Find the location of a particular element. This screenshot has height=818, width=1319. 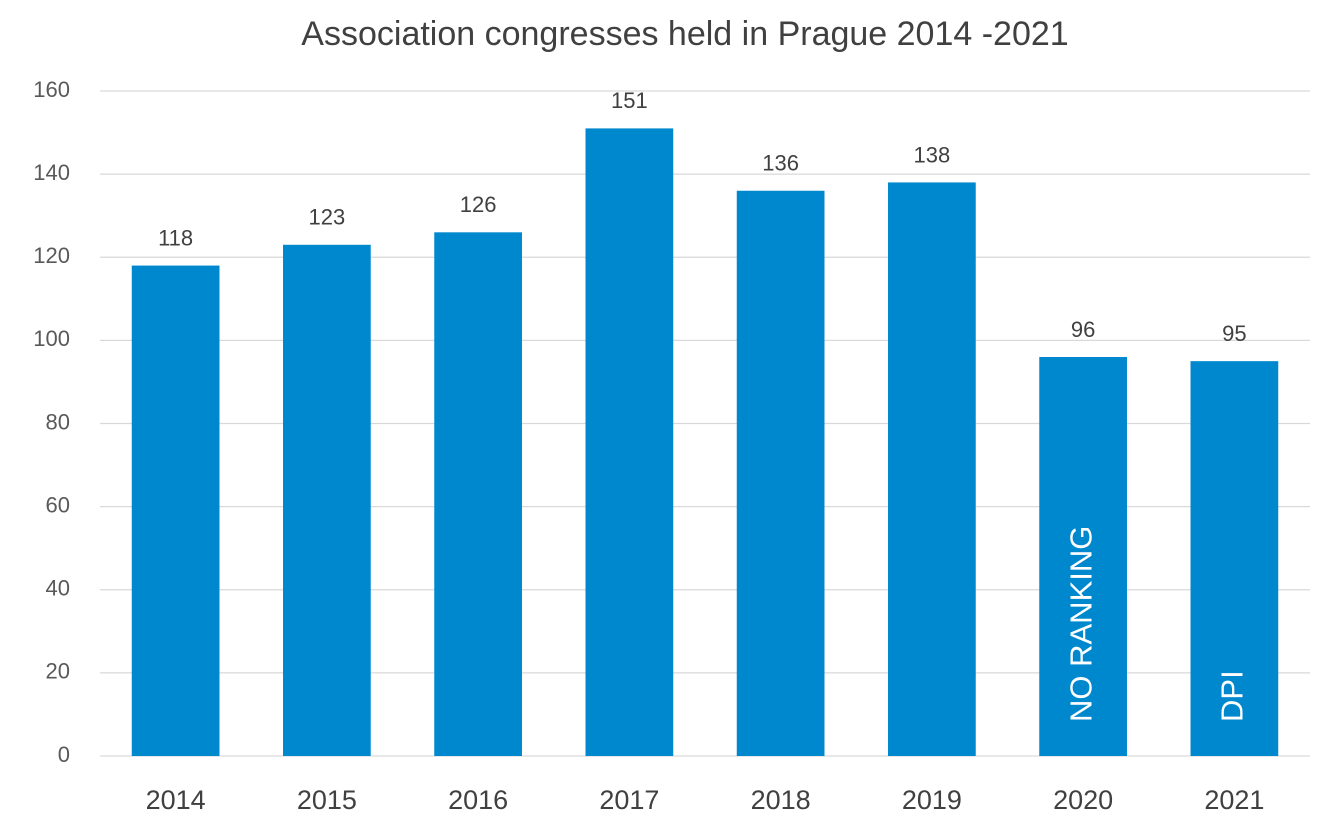

y-tick-label: 20 is located at coordinates (58, 671).